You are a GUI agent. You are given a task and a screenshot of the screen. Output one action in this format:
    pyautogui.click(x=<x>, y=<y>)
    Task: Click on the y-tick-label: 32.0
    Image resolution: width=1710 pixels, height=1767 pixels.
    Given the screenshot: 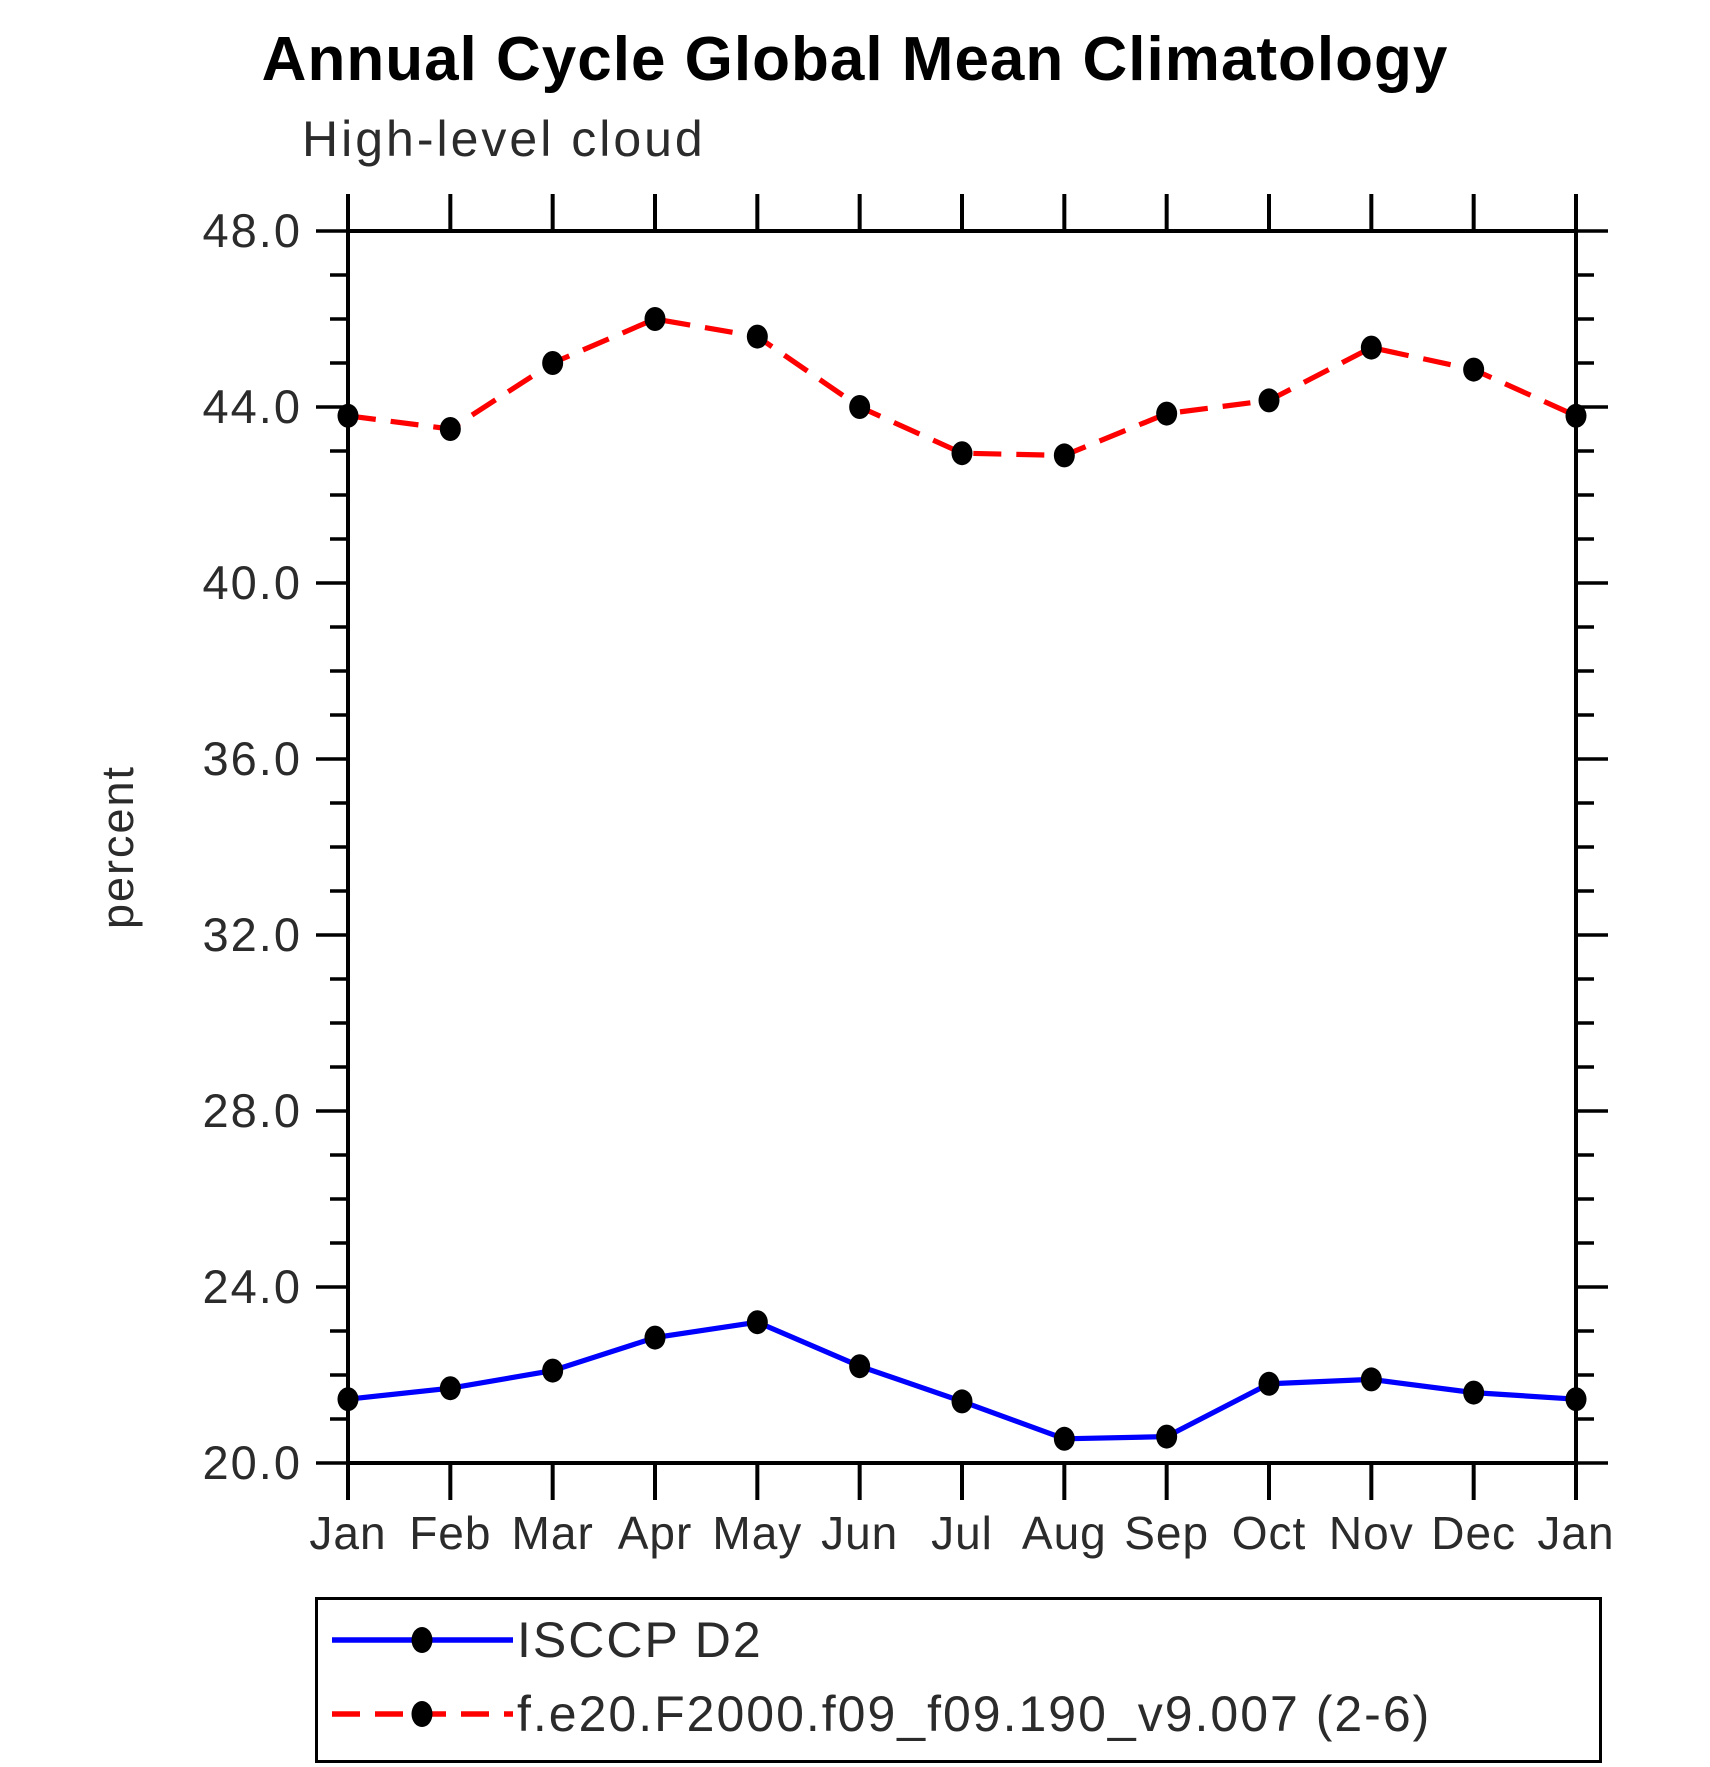 What is the action you would take?
    pyautogui.click(x=252, y=934)
    